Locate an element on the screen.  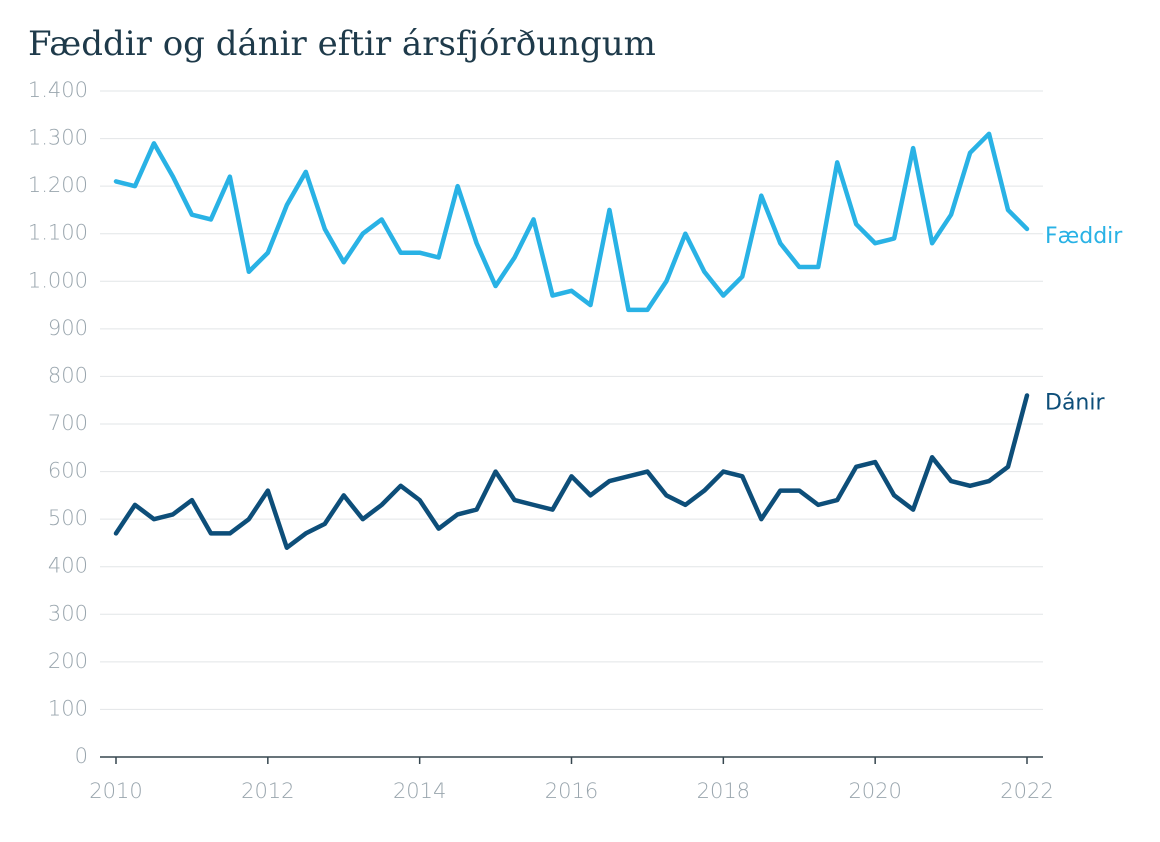
y-tick-label: 0 is located at coordinates (81, 756).